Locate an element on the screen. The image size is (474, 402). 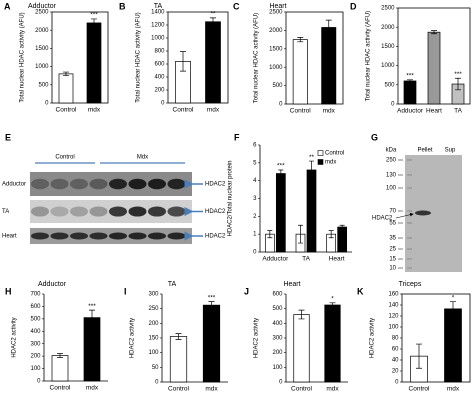
y-tick-label: 80 is located at coordinates (395, 339).